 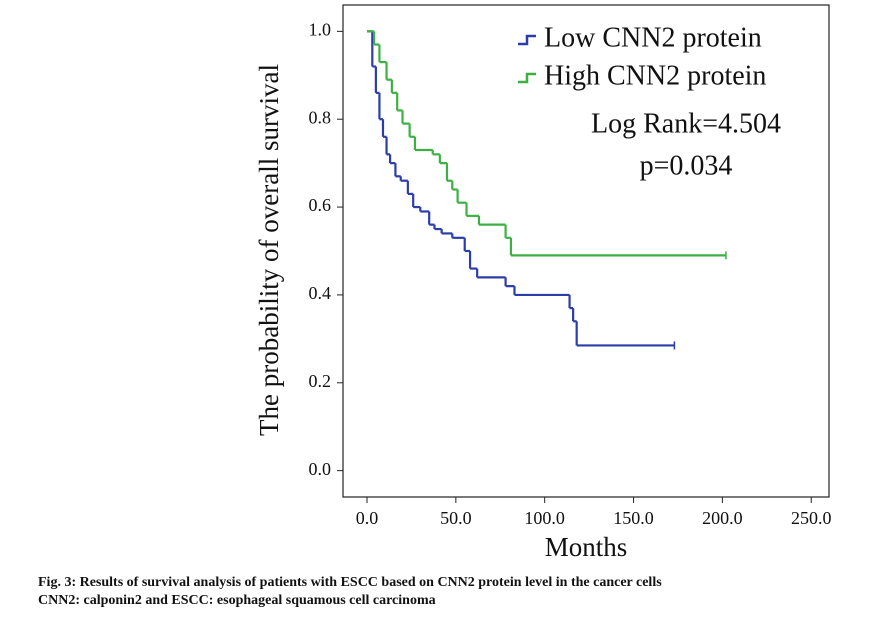 I want to click on y-tick-label: 0.8, so click(x=320, y=117).